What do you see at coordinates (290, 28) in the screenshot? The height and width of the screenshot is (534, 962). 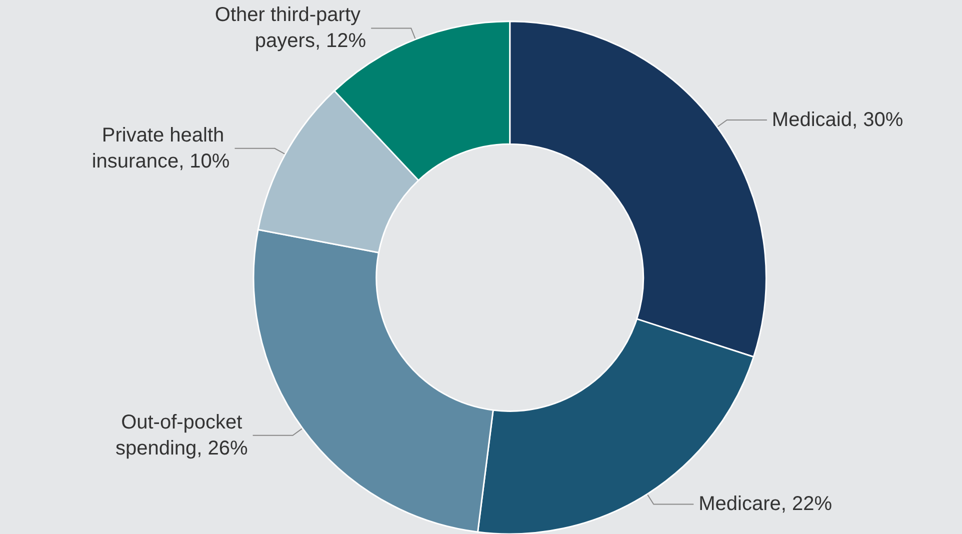 I see `slice-label: Other third-party payers, 12%` at bounding box center [290, 28].